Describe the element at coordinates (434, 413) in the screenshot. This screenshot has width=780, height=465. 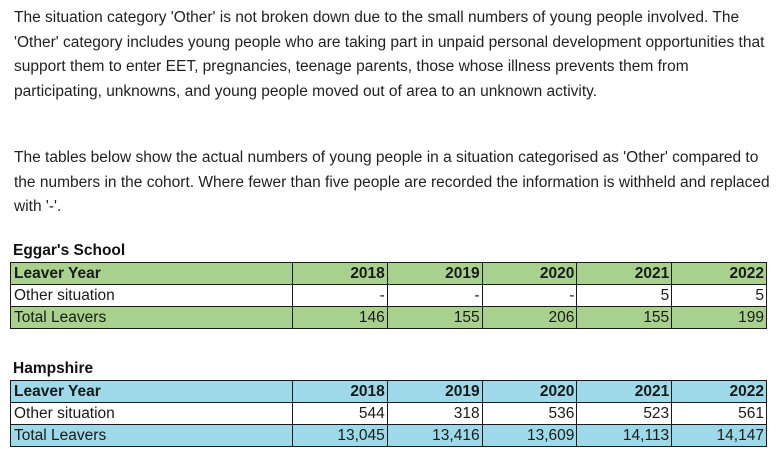
I see `value-cell: 318` at that location.